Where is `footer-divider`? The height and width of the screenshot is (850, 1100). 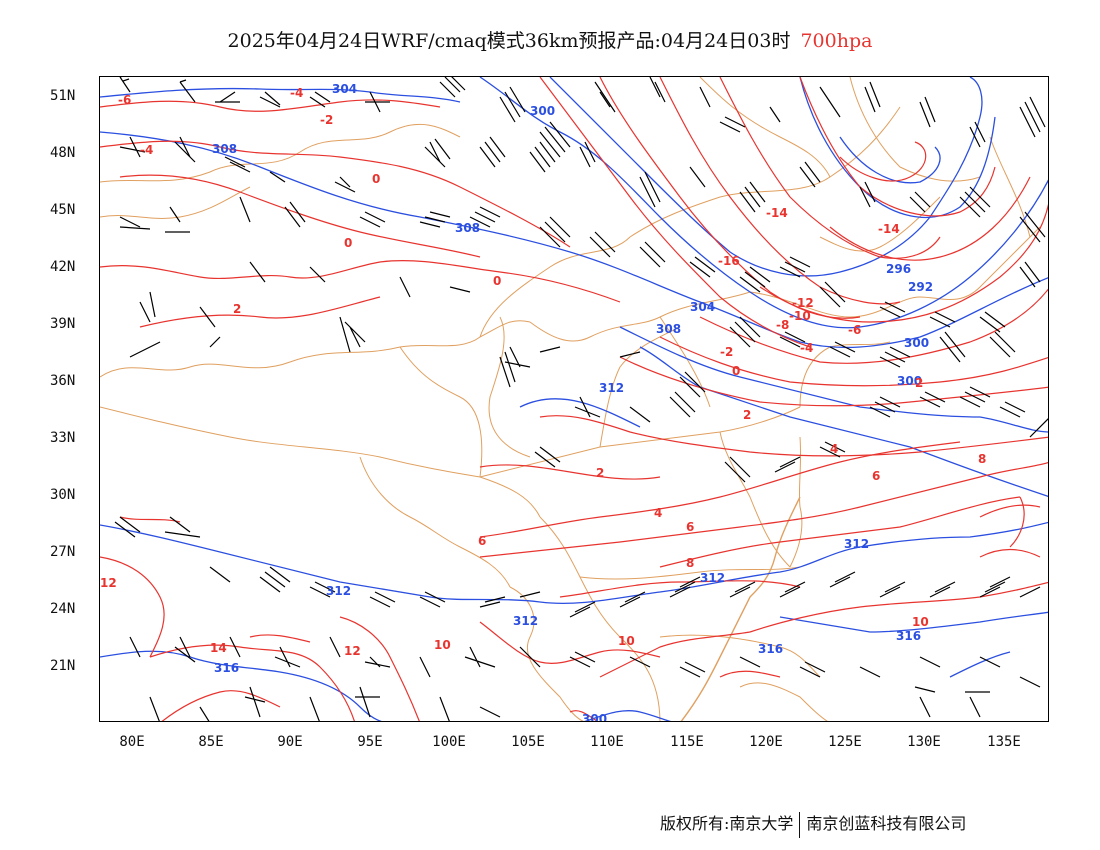
footer-divider is located at coordinates (800, 824).